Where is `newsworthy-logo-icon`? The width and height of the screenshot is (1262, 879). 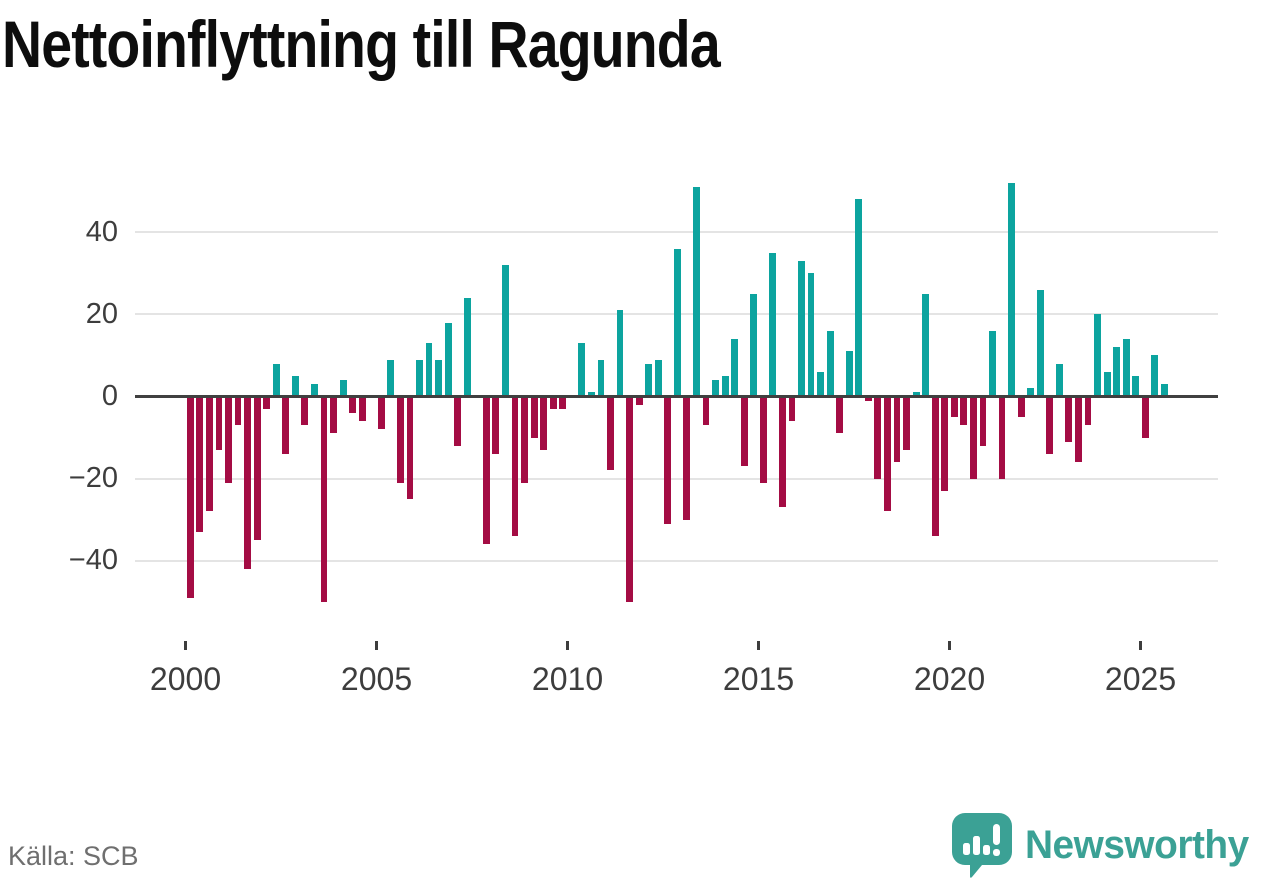
newsworthy-logo-icon is located at coordinates (982, 845).